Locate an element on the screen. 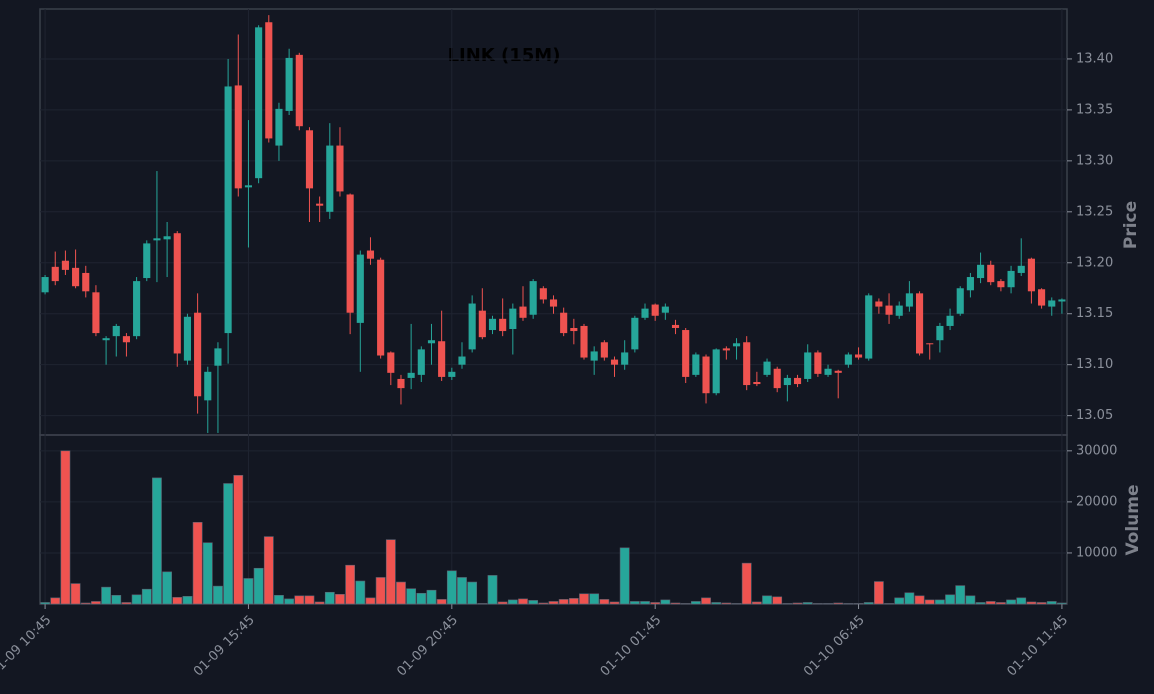  y-tick-label: 30000 is located at coordinates (1096, 450).